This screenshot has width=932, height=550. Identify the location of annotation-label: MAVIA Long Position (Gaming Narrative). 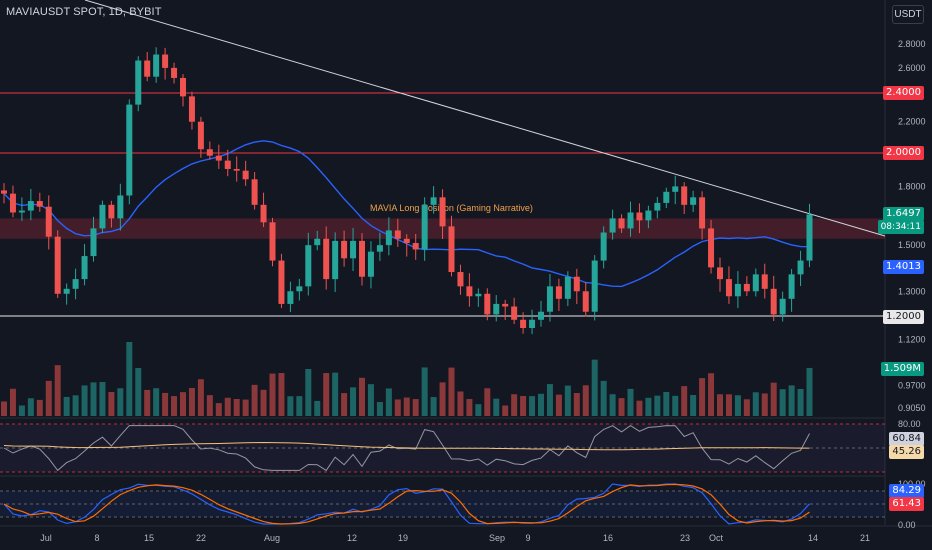
(451, 208).